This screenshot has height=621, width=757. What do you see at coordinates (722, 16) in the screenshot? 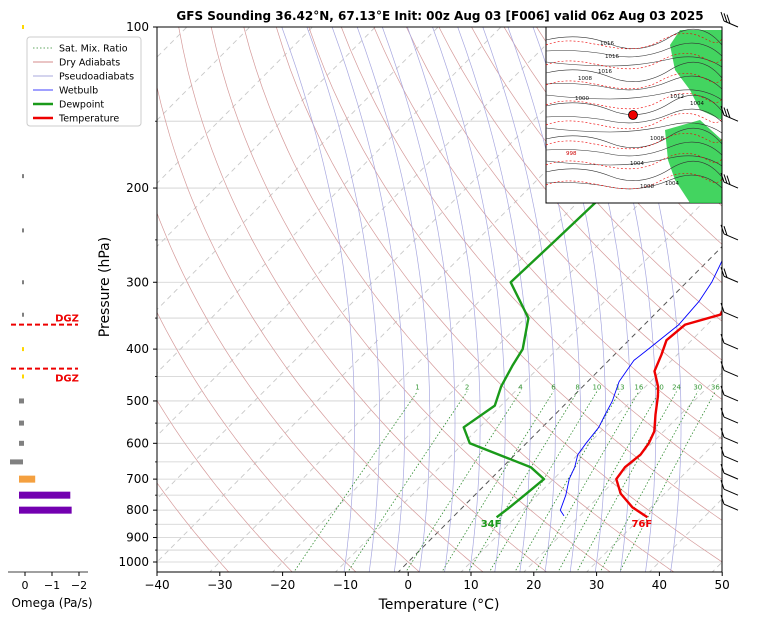
I see `wind-barb-flag` at bounding box center [722, 16].